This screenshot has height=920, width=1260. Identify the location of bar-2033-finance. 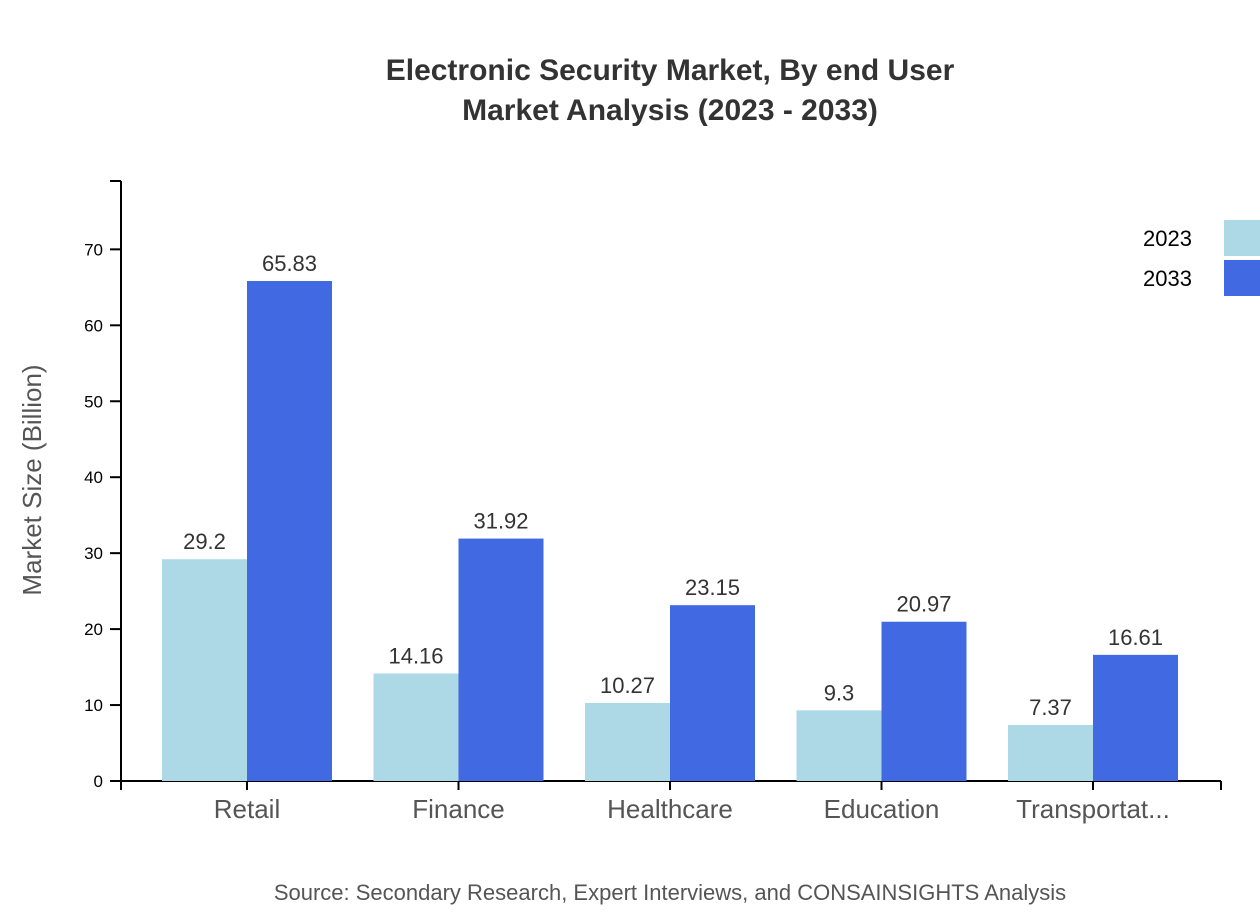
(501, 659).